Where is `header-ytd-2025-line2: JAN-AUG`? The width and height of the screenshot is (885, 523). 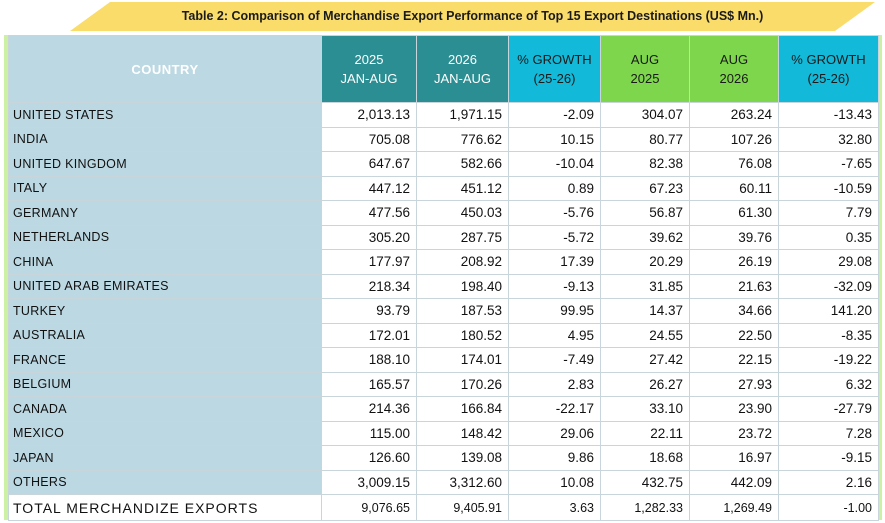 header-ytd-2025-line2: JAN-AUG is located at coordinates (369, 78).